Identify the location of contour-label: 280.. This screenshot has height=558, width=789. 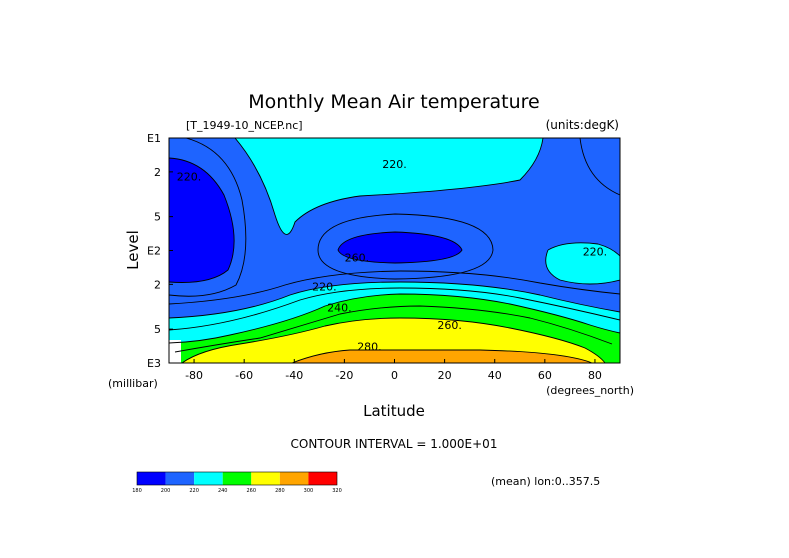
(369, 346).